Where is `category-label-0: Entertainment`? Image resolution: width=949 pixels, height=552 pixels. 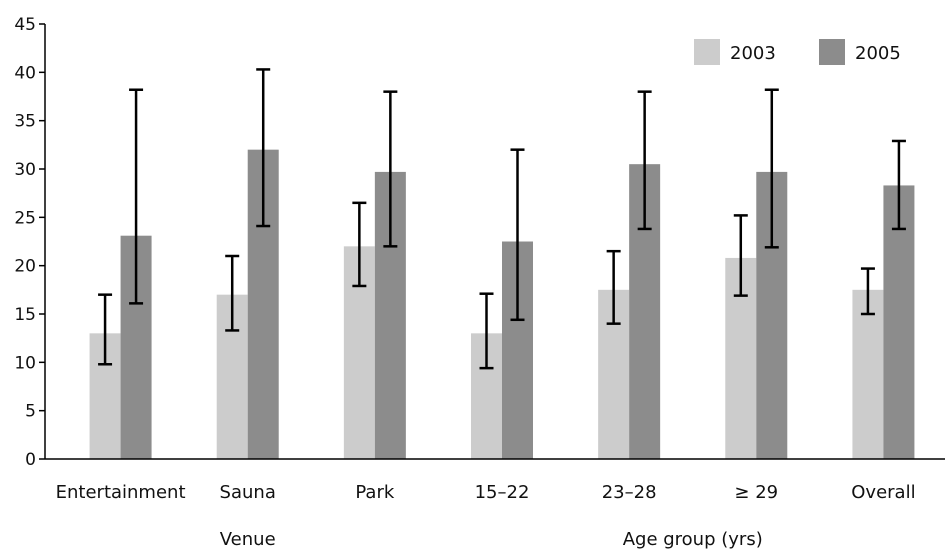 category-label-0: Entertainment is located at coordinates (121, 492).